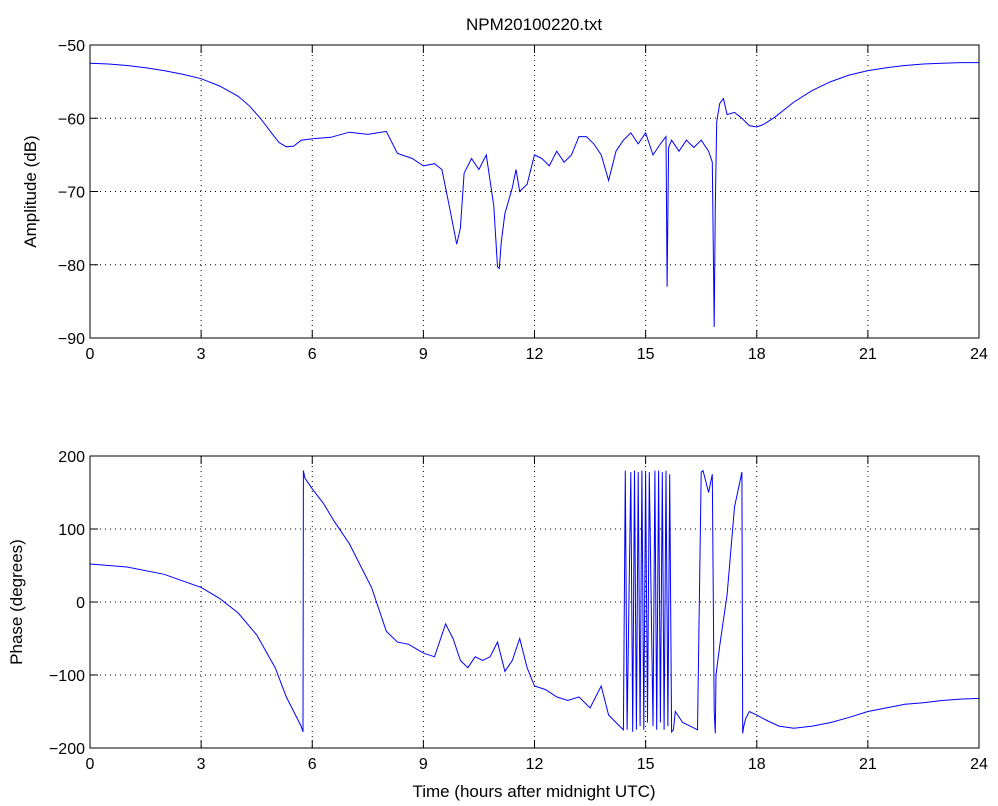 Image resolution: width=998 pixels, height=806 pixels. Describe the element at coordinates (71, 119) in the screenshot. I see `y-tick-label: −60` at that location.